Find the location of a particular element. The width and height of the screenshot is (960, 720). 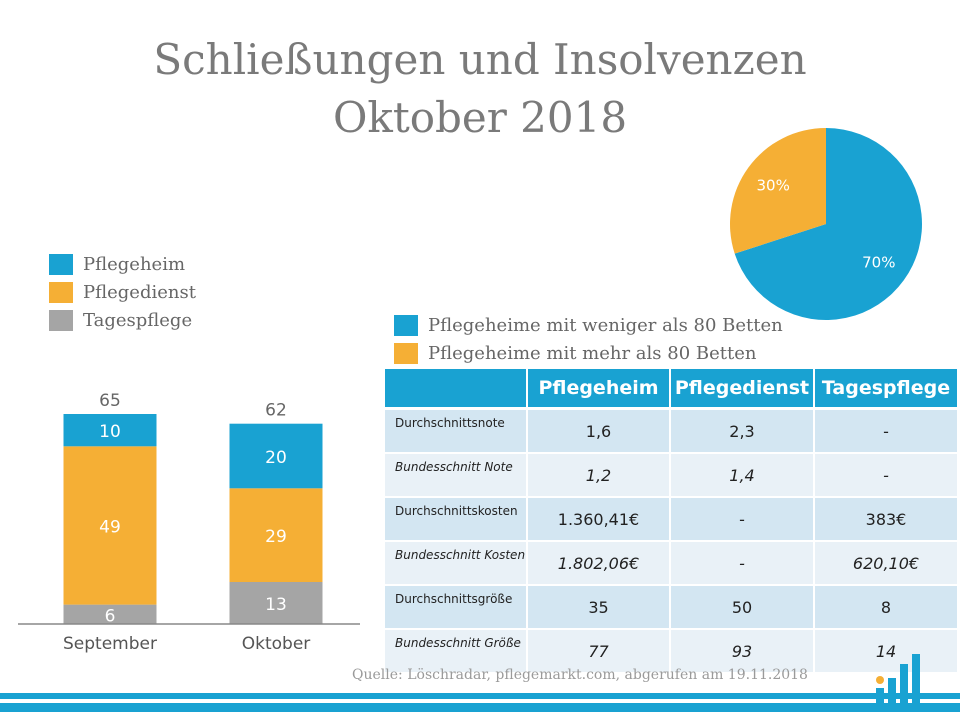

table-cell: 1,4 is located at coordinates (743, 476).